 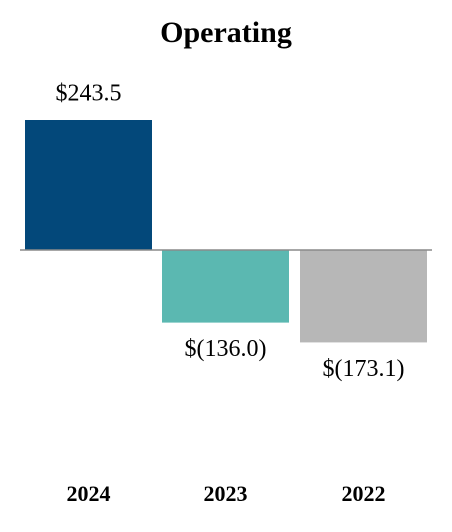 I want to click on value-label: $243.5, so click(x=89, y=94).